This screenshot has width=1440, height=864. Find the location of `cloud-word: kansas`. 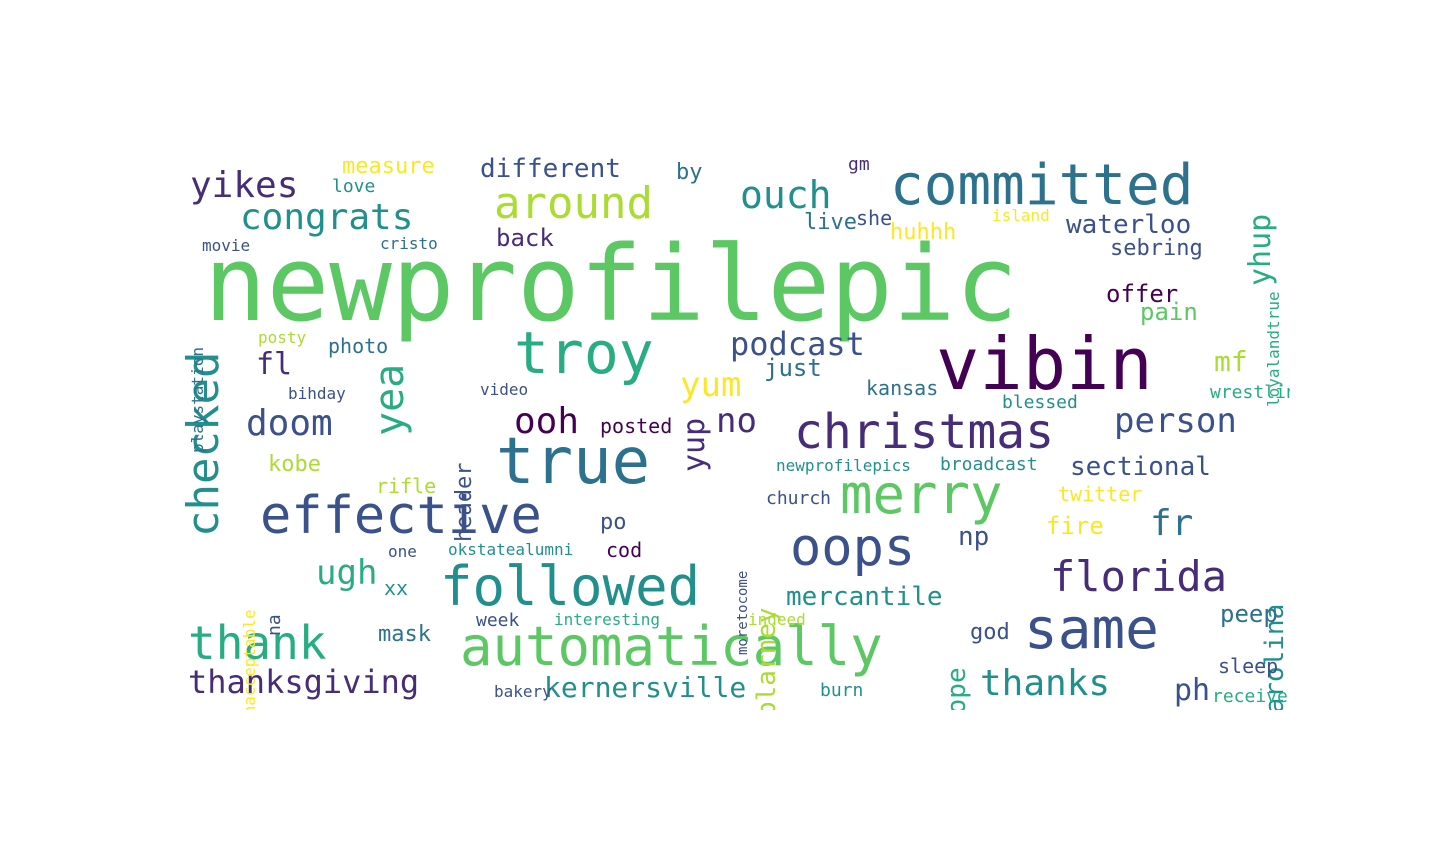

cloud-word: kansas is located at coordinates (902, 388).